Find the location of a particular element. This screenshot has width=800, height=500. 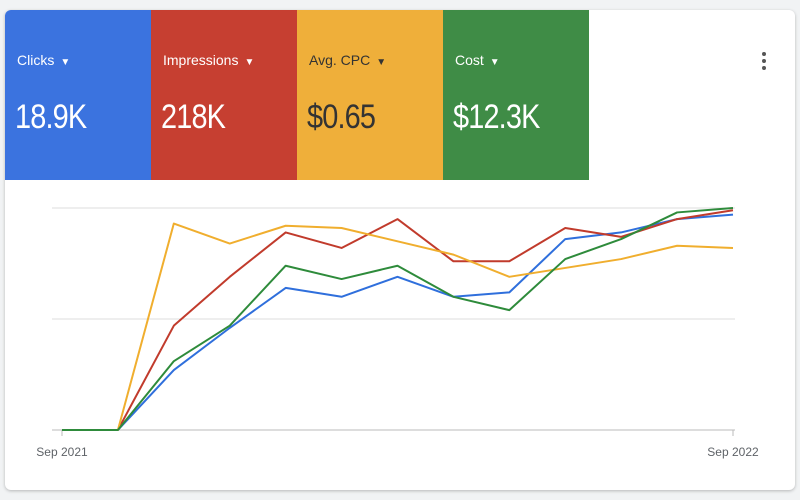

metric-name: Avg. CPC is located at coordinates (340, 60).